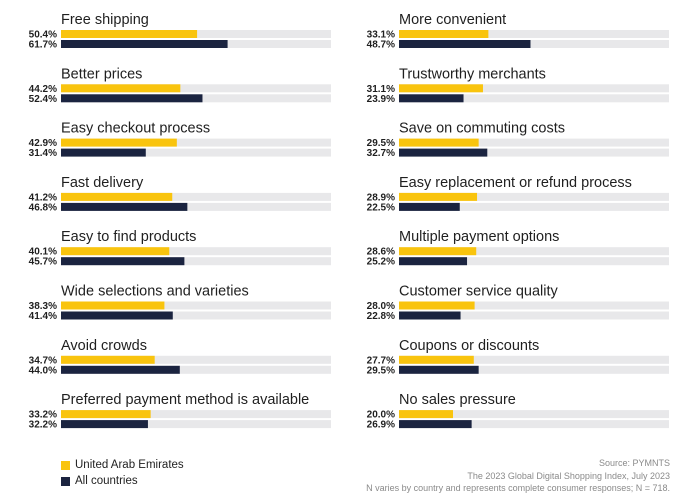 The image size is (692, 497). I want to click on category-label-multiple-payment-options: Multiple payment options, so click(479, 237).